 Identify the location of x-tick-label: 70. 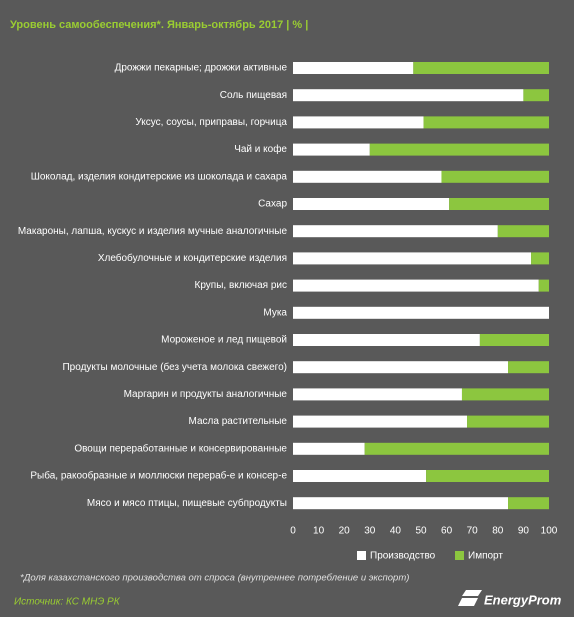
(473, 531).